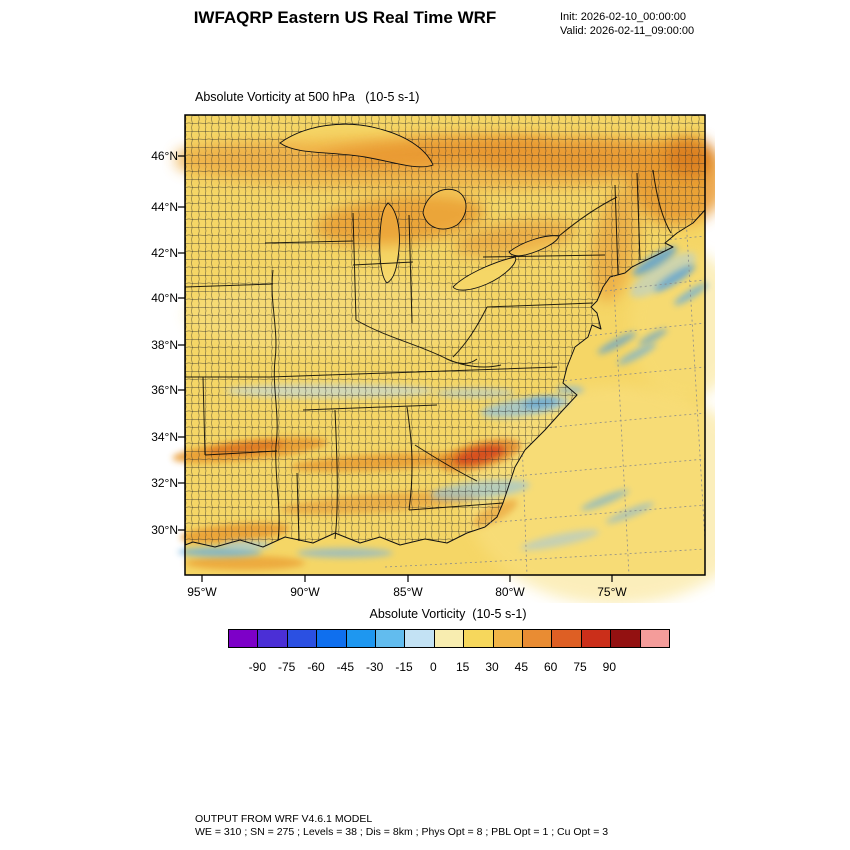 This screenshot has width=850, height=850. Describe the element at coordinates (286, 667) in the screenshot. I see `colorbar-tick-label: -75` at that location.